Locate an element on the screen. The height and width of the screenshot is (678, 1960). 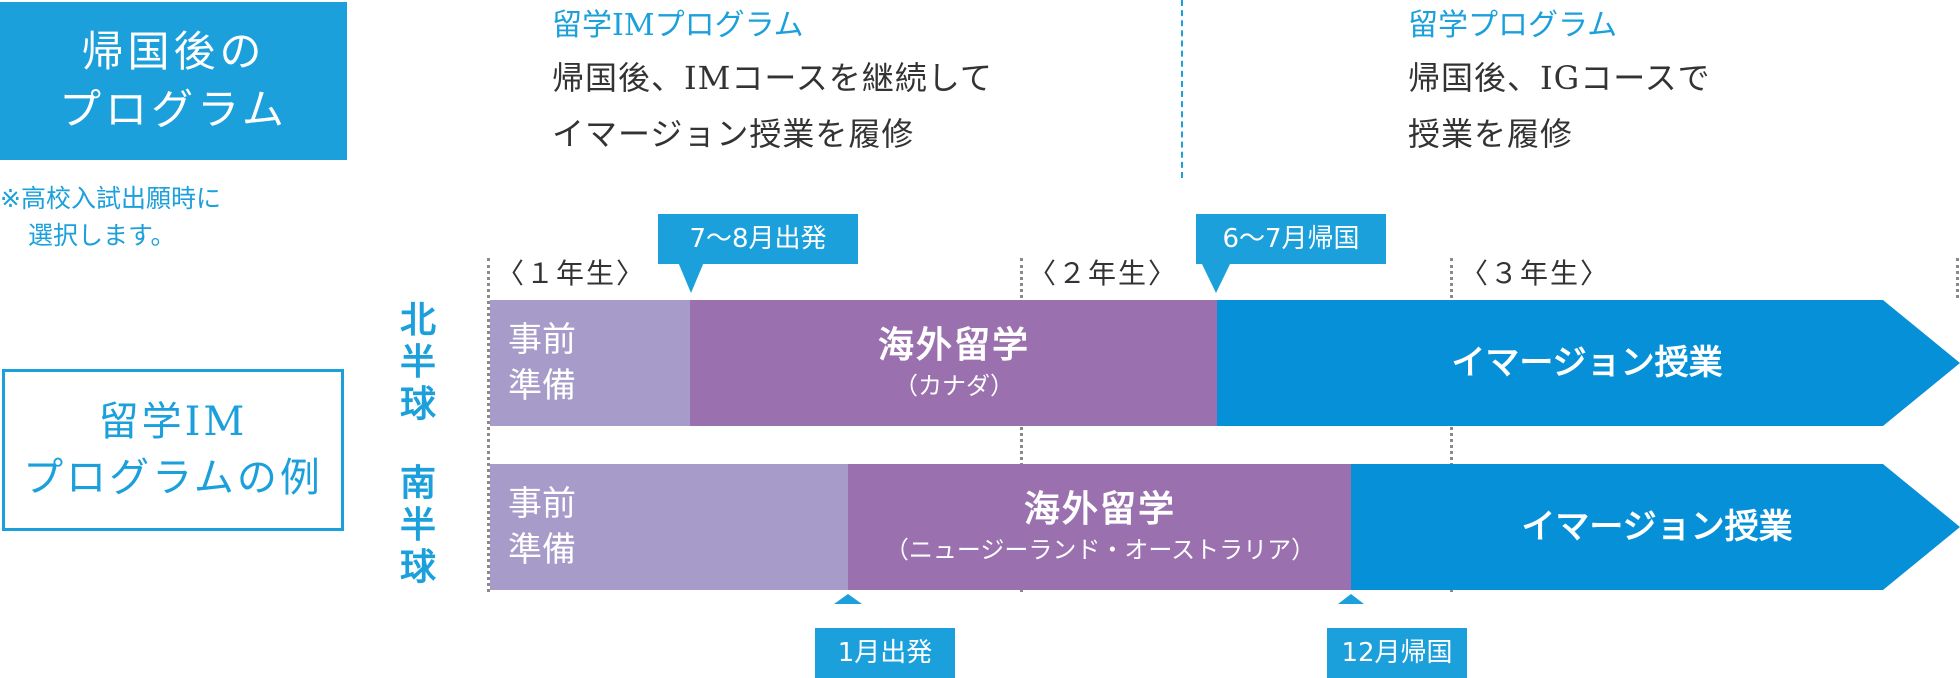
northern-hemisphere-label: 北 半 球 is located at coordinates (418, 363).